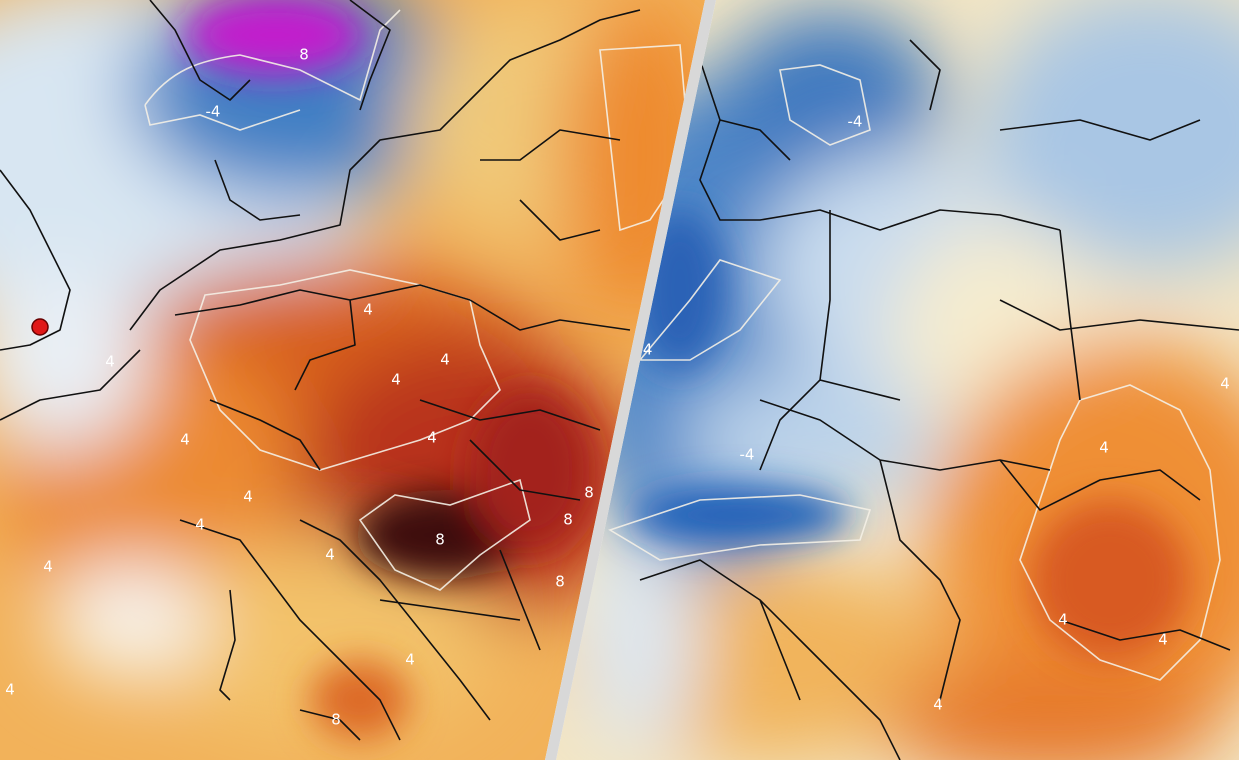  Describe the element at coordinates (630, 380) in the screenshot. I see `divider` at that location.